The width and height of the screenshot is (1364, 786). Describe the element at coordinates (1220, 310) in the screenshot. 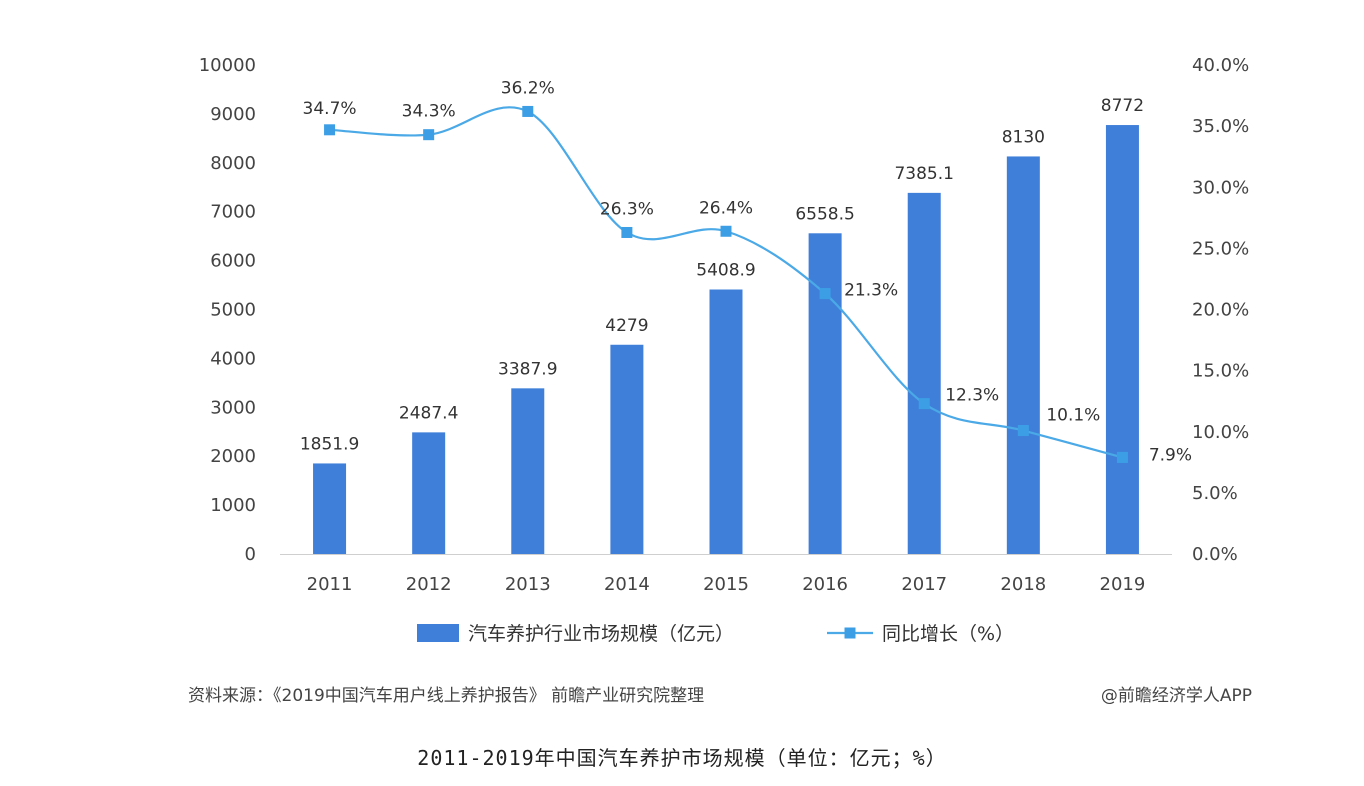

I see `y-right-tick-label: 20.0%` at that location.